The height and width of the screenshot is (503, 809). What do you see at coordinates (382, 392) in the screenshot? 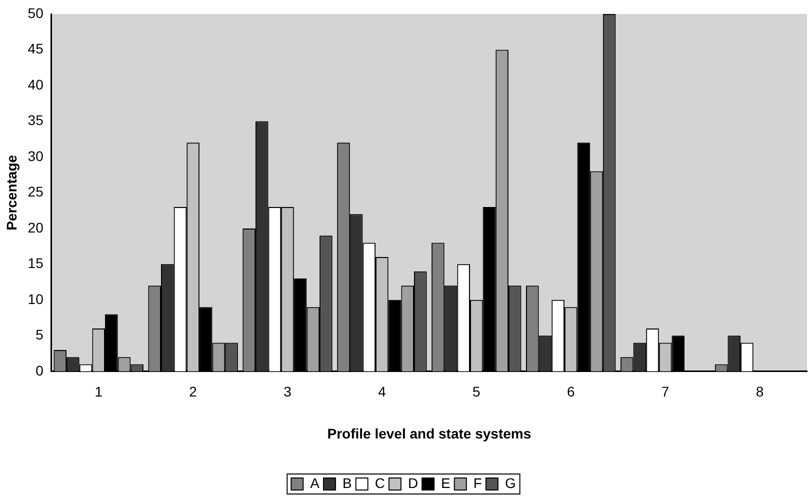
I see `x-tick-label: 4` at bounding box center [382, 392].